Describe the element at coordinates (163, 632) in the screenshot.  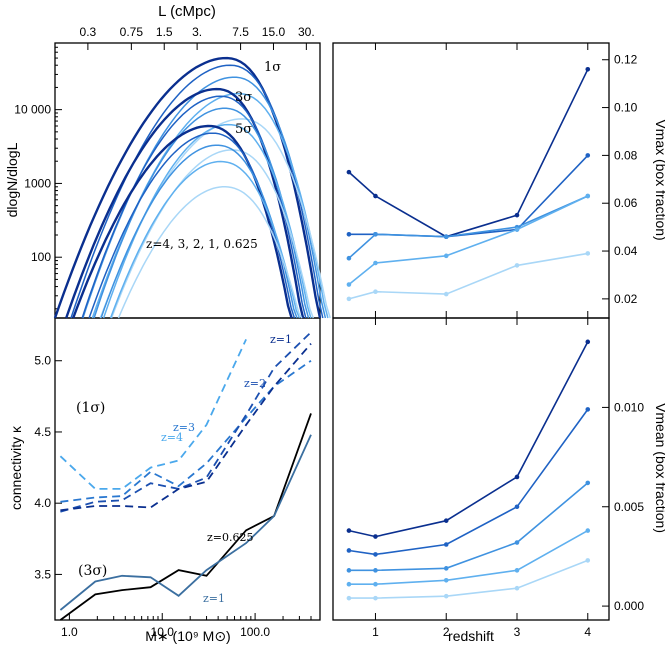
I see `x-tick-label-bottom-left: 10.0` at that location.